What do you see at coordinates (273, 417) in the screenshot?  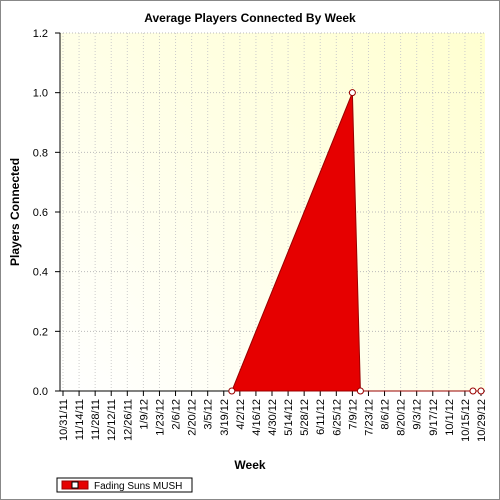 I see `x-tick-label: 4/30/12` at bounding box center [273, 417].